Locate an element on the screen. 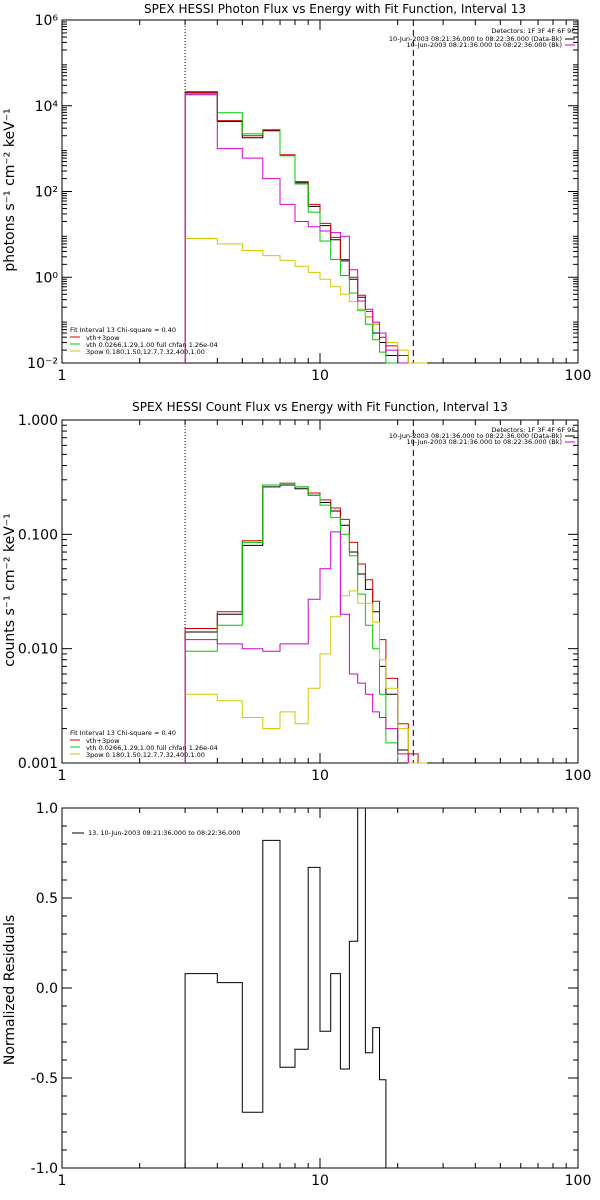 The image size is (600, 1200). count-flux-series is located at coordinates (306, 623).